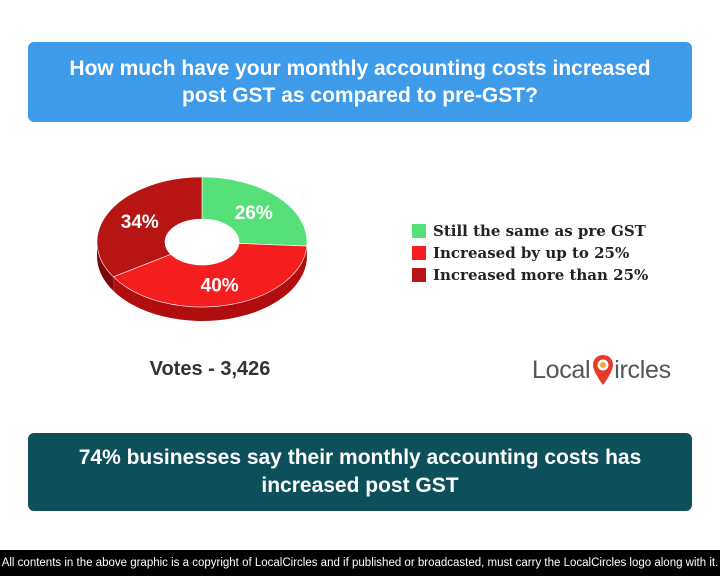  I want to click on legend-item: Increased more than 25%, so click(530, 275).